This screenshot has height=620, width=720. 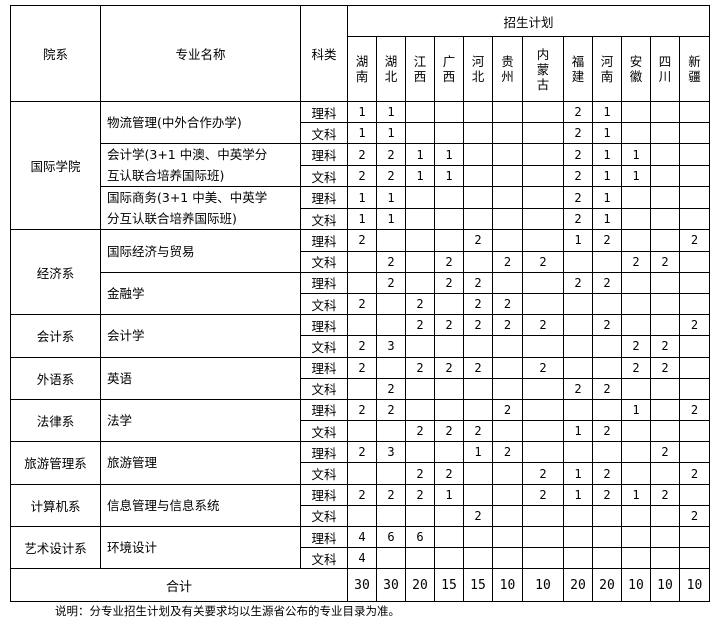 I want to click on table-row: 文科 2 2 2 1 2, so click(x=360, y=431).